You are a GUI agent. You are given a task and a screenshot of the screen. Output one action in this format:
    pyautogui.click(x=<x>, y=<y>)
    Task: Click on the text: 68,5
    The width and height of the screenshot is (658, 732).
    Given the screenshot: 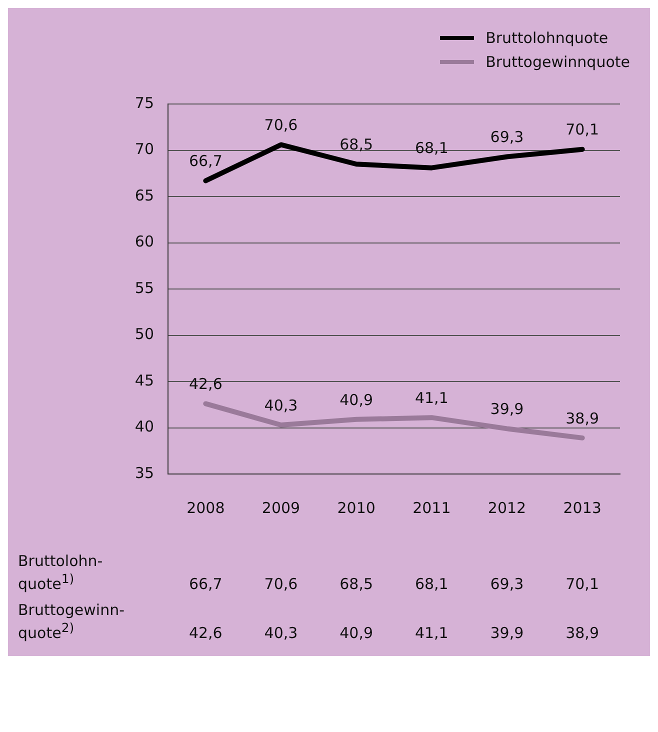 What is the action you would take?
    pyautogui.click(x=357, y=145)
    